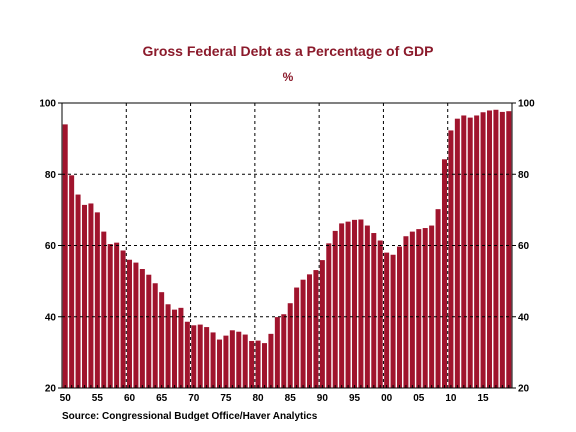  Describe the element at coordinates (464, 251) in the screenshot. I see `bar-2012` at that location.